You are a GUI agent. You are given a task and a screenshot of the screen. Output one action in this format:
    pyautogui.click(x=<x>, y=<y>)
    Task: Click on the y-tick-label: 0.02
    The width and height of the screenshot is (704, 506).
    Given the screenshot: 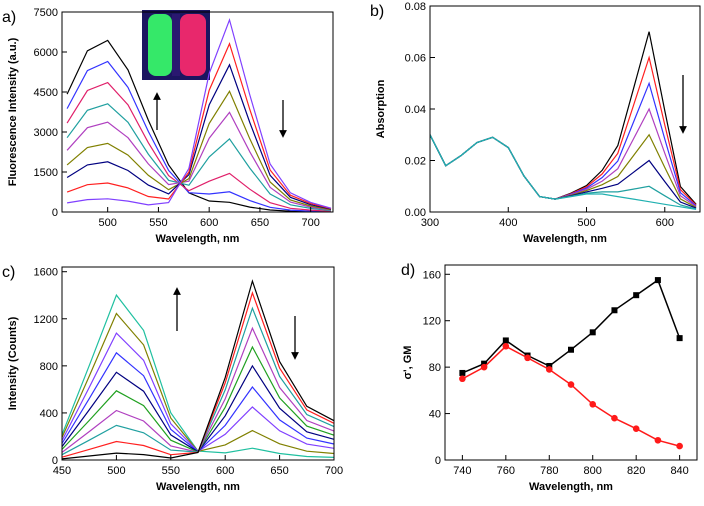 What is the action you would take?
    pyautogui.click(x=415, y=162)
    